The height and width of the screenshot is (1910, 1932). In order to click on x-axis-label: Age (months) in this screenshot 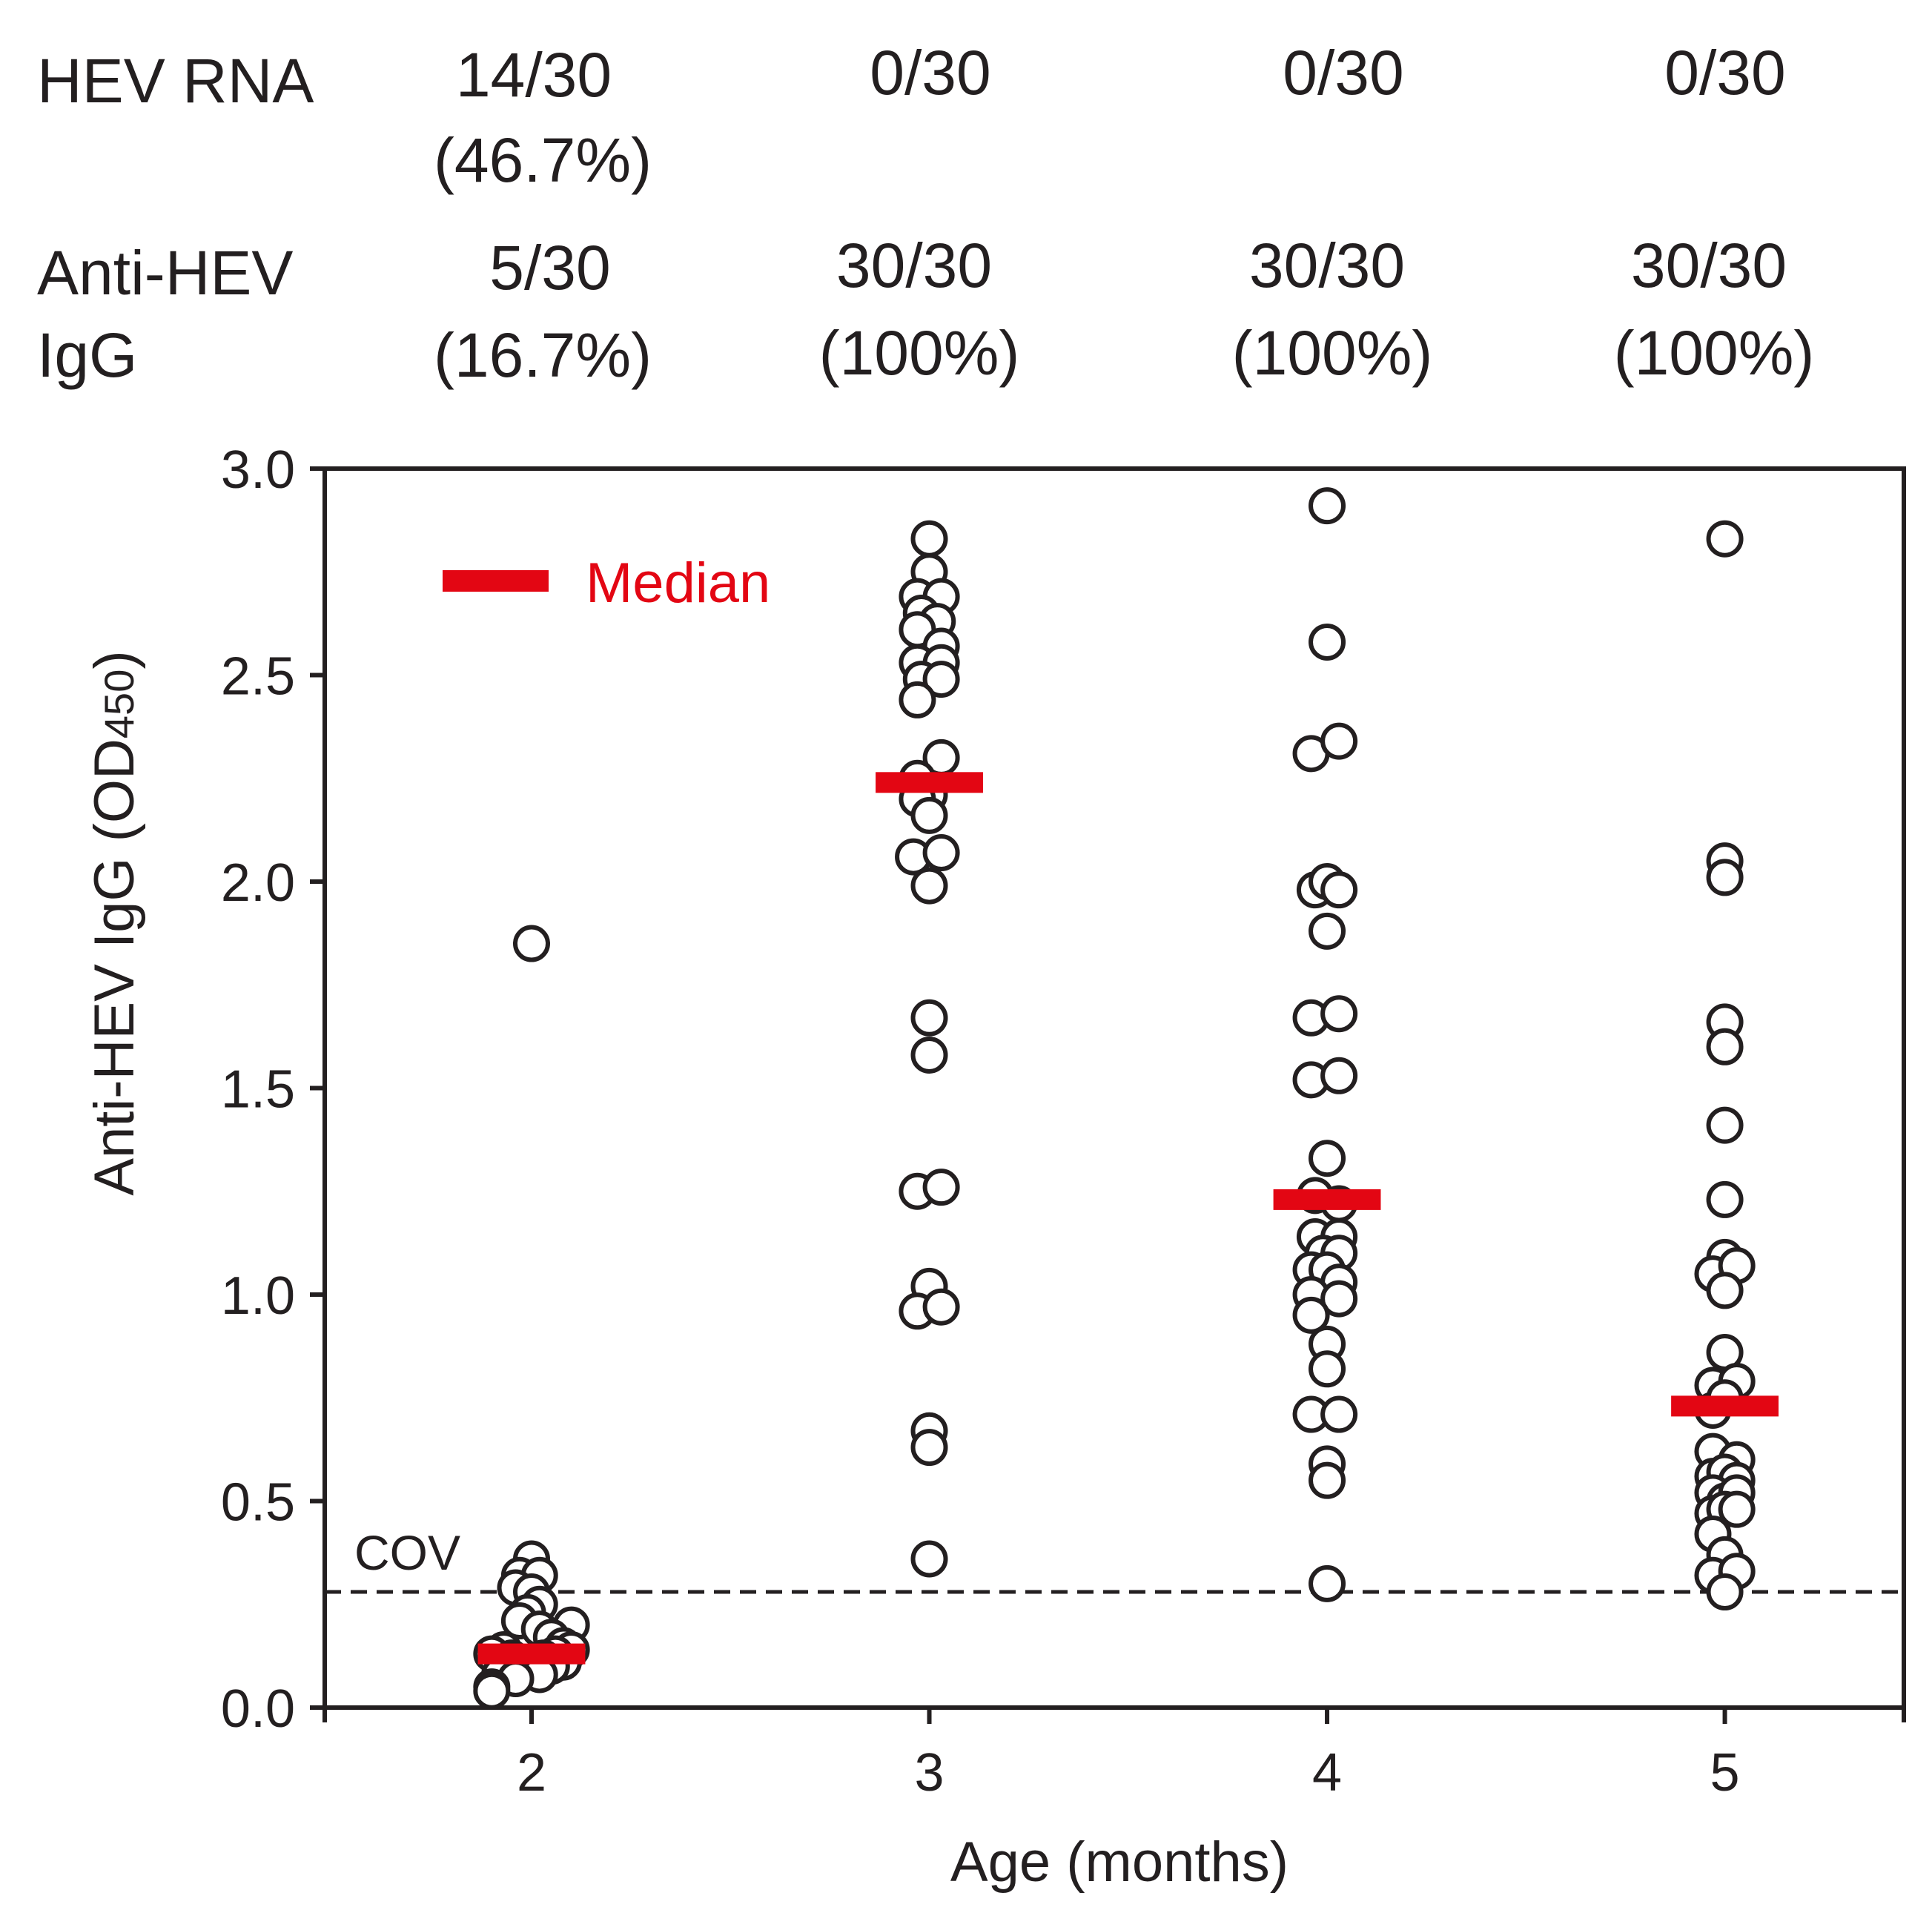, I will do `click(1119, 1863)`.